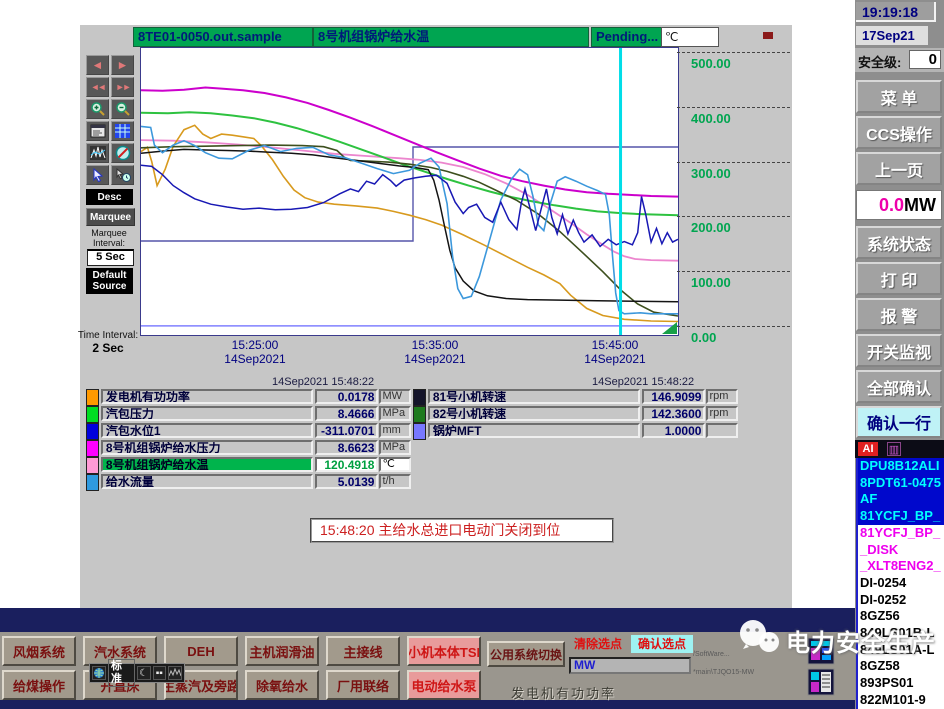 The height and width of the screenshot is (709, 944). Describe the element at coordinates (534, 430) in the screenshot. I see `legend-name: 锅炉MFT` at that location.